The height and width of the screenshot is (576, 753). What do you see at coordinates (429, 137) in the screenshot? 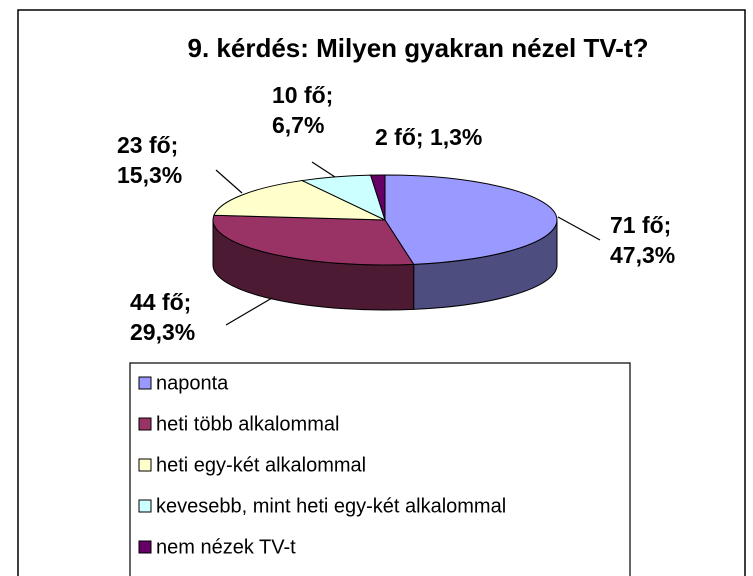
I see `data-label: 2 fő; 1,3%` at bounding box center [429, 137].